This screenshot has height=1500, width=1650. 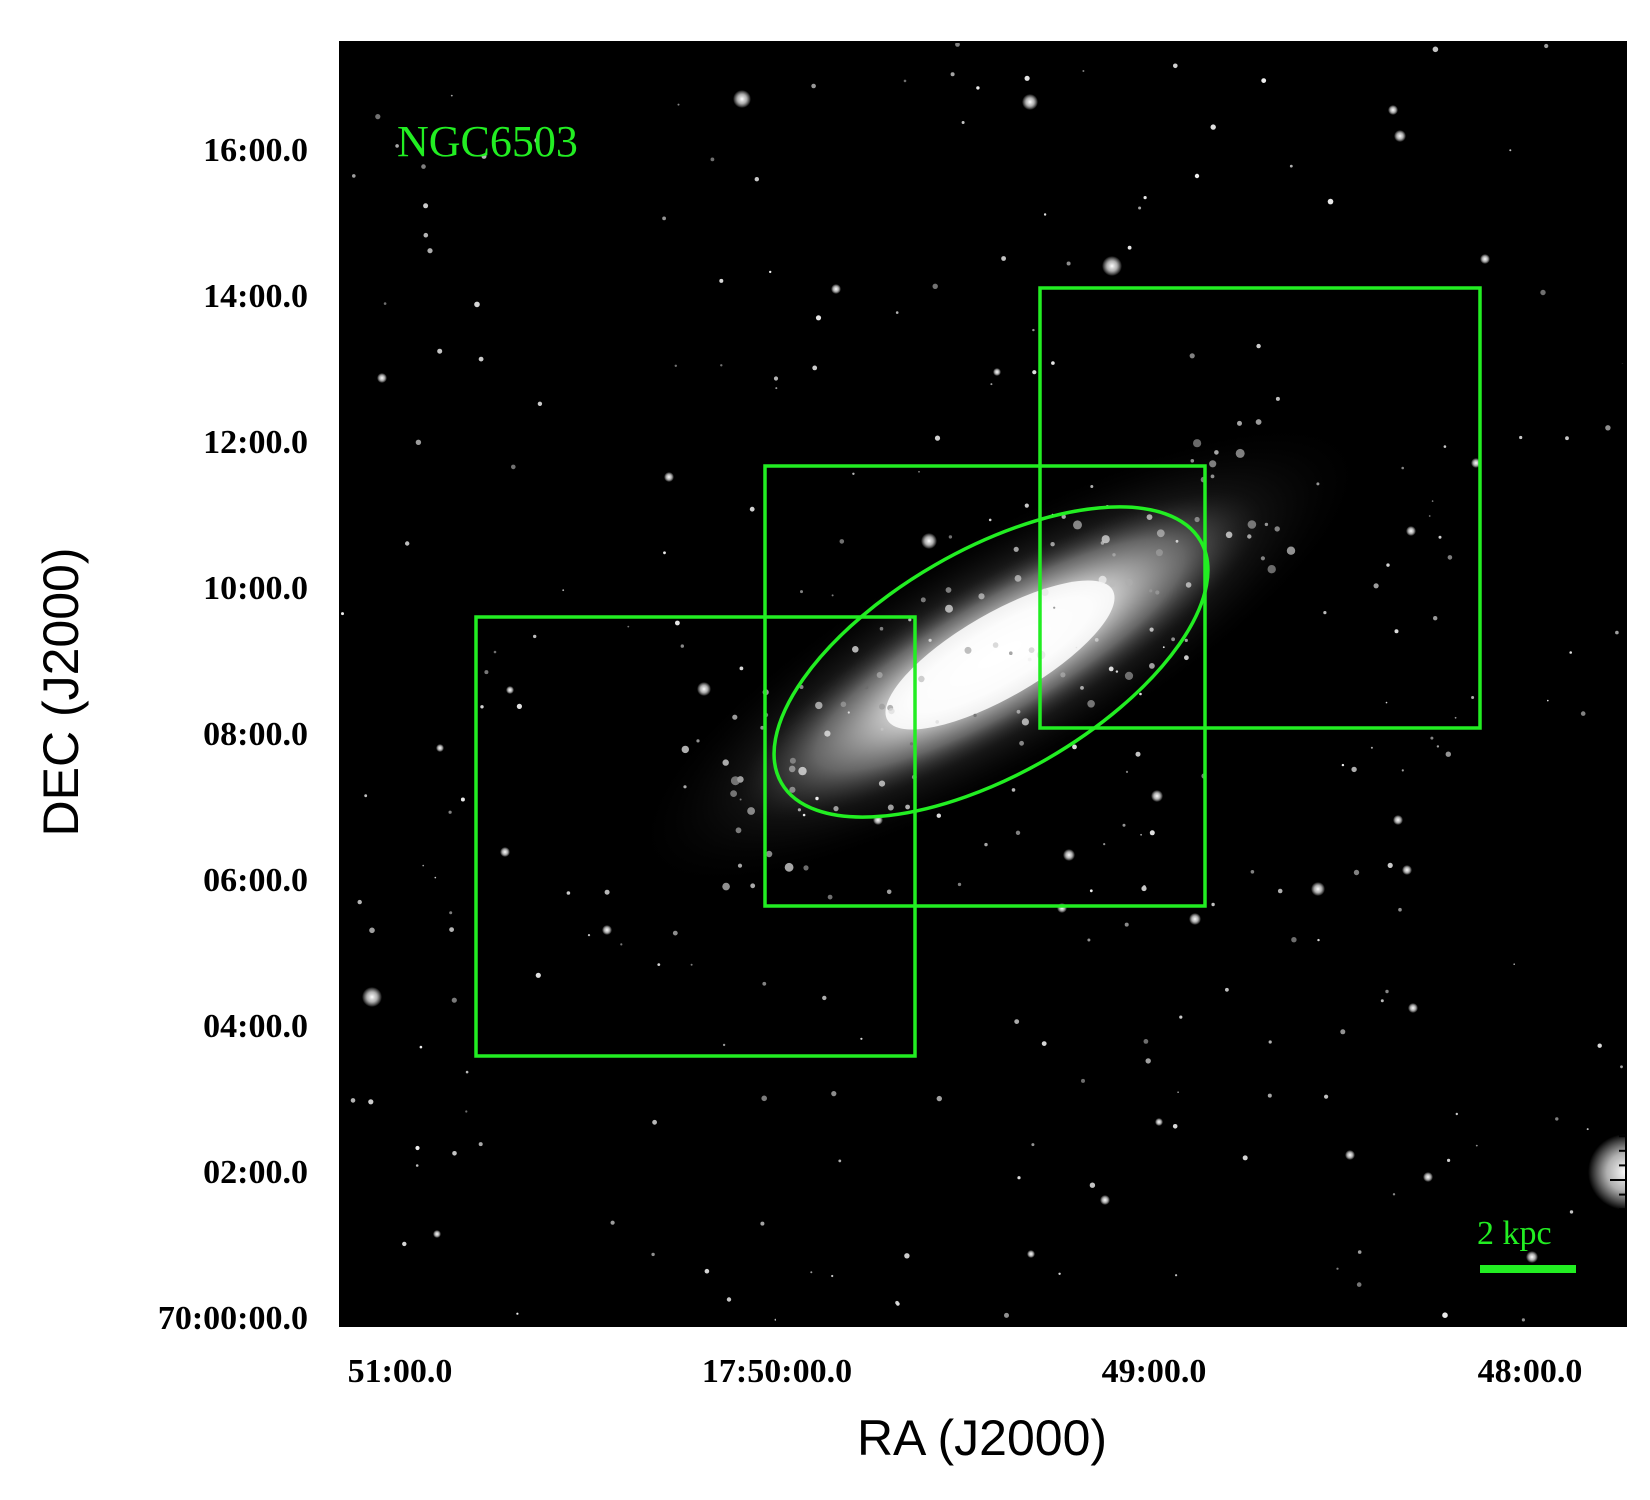 What do you see at coordinates (255, 442) in the screenshot?
I see `y-tick-label: 12:00.0` at bounding box center [255, 442].